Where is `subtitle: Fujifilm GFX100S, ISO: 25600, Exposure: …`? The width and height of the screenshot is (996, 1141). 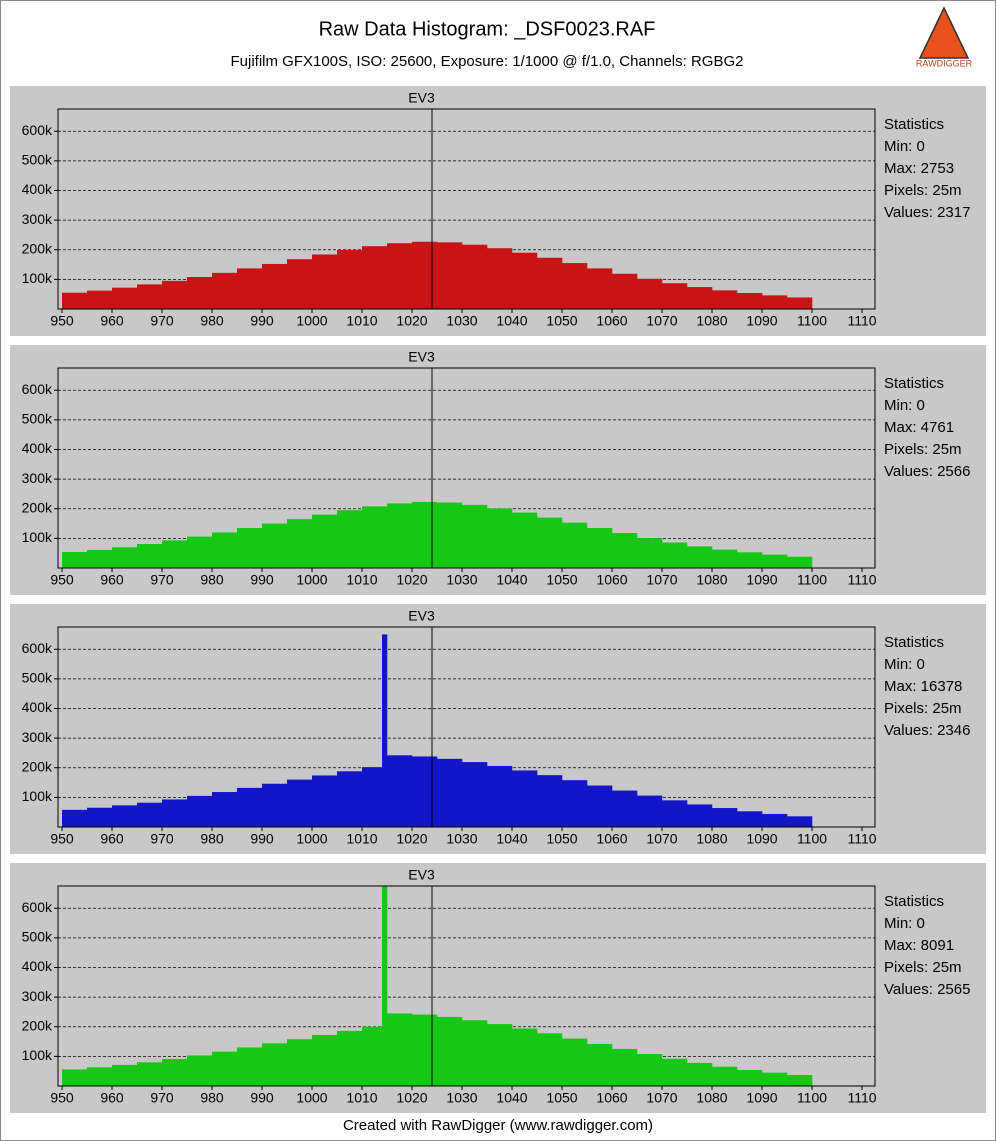
subtitle: Fujifilm GFX100S, ISO: 25600, Exposure: … is located at coordinates (487, 61).